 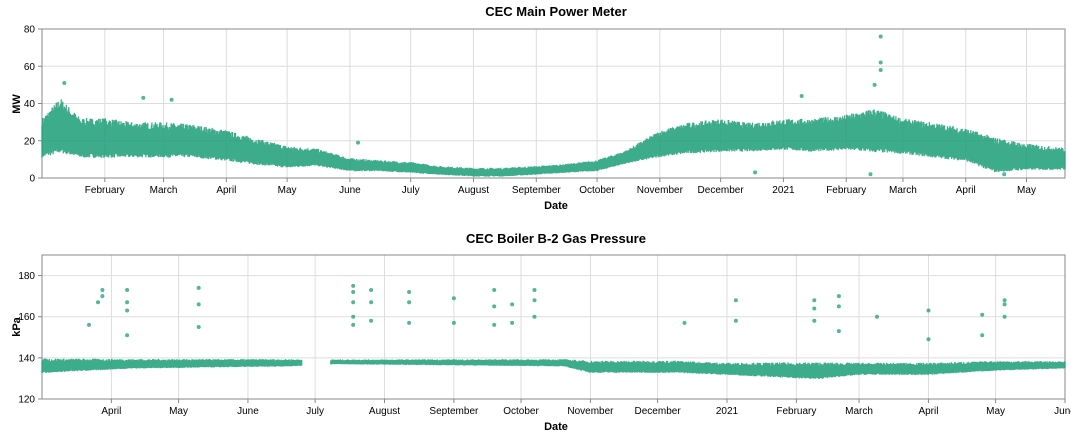 What do you see at coordinates (32, 179) in the screenshot?
I see `y-tick-label: 0` at bounding box center [32, 179].